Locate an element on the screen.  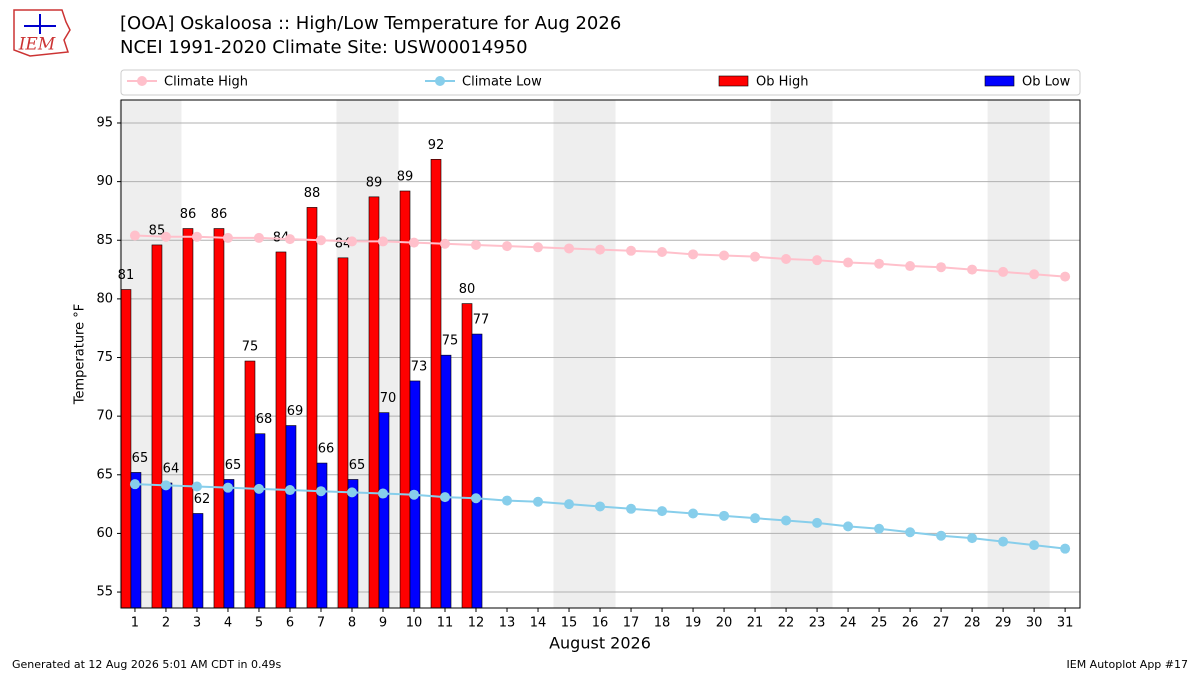
footer-right: IEM Autoplot App #17 is located at coordinates (1128, 664).